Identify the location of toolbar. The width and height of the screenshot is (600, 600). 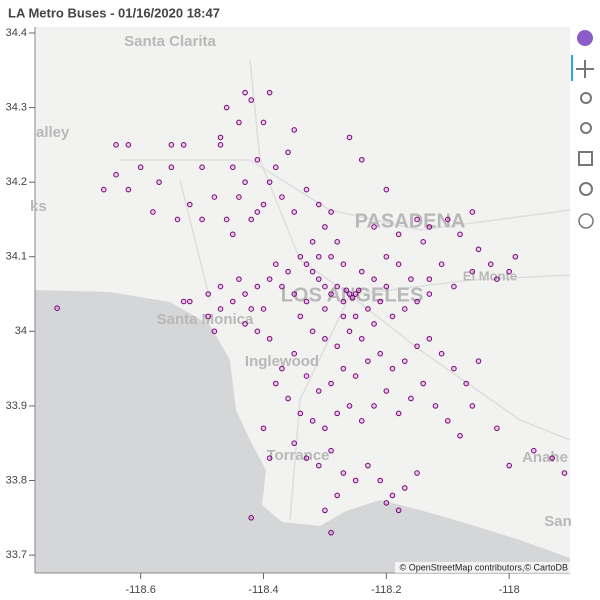
(582, 129).